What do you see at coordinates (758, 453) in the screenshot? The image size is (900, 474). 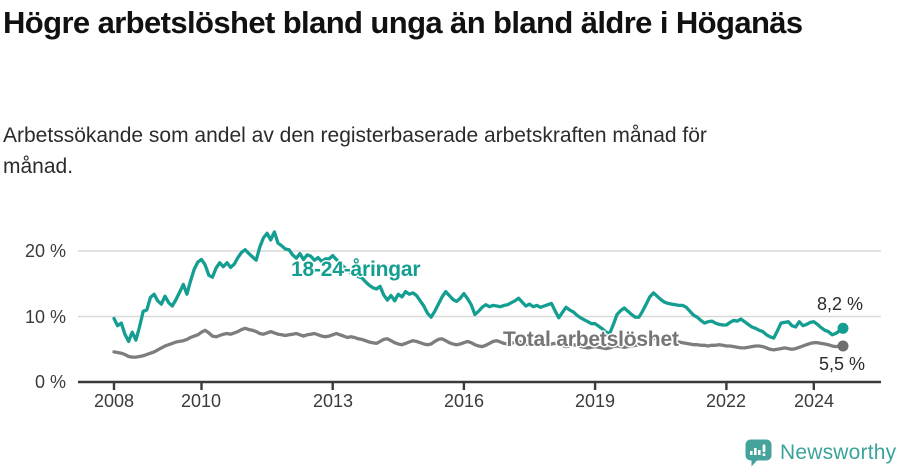 I see `newsworthy-icon` at bounding box center [758, 453].